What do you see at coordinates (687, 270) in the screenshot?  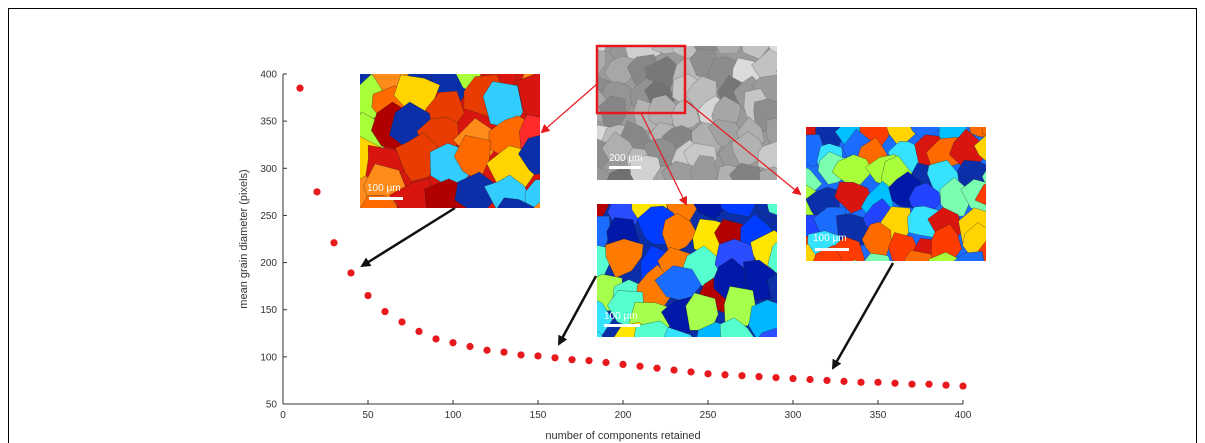 I see `inset-grain-map-mid` at bounding box center [687, 270].